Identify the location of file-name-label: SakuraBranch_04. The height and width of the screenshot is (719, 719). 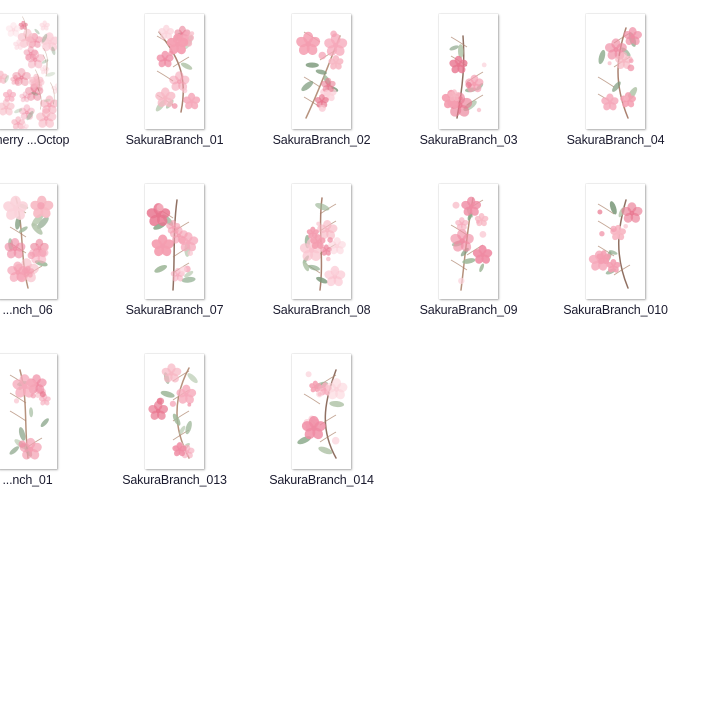
(615, 140).